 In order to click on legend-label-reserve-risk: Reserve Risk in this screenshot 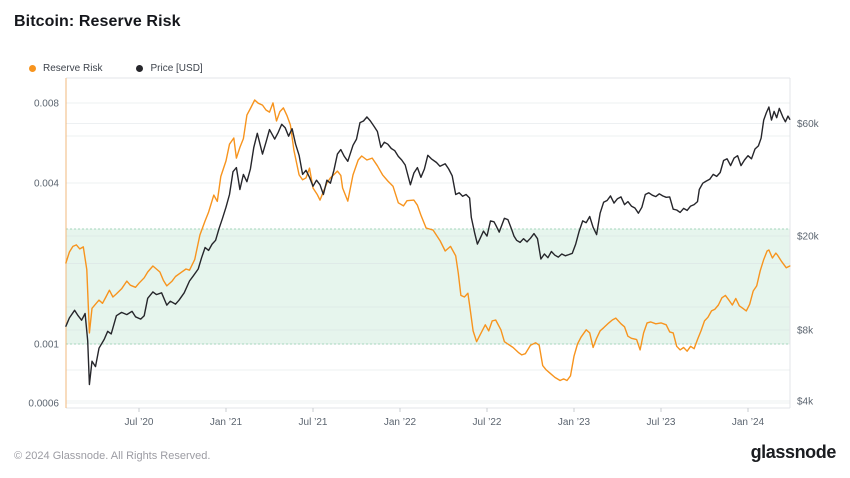, I will do `click(73, 68)`.